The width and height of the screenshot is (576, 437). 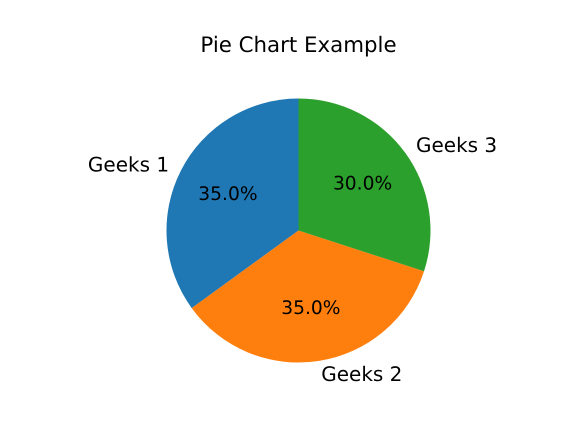 What do you see at coordinates (457, 145) in the screenshot?
I see `slice-label: Geeks 3` at bounding box center [457, 145].